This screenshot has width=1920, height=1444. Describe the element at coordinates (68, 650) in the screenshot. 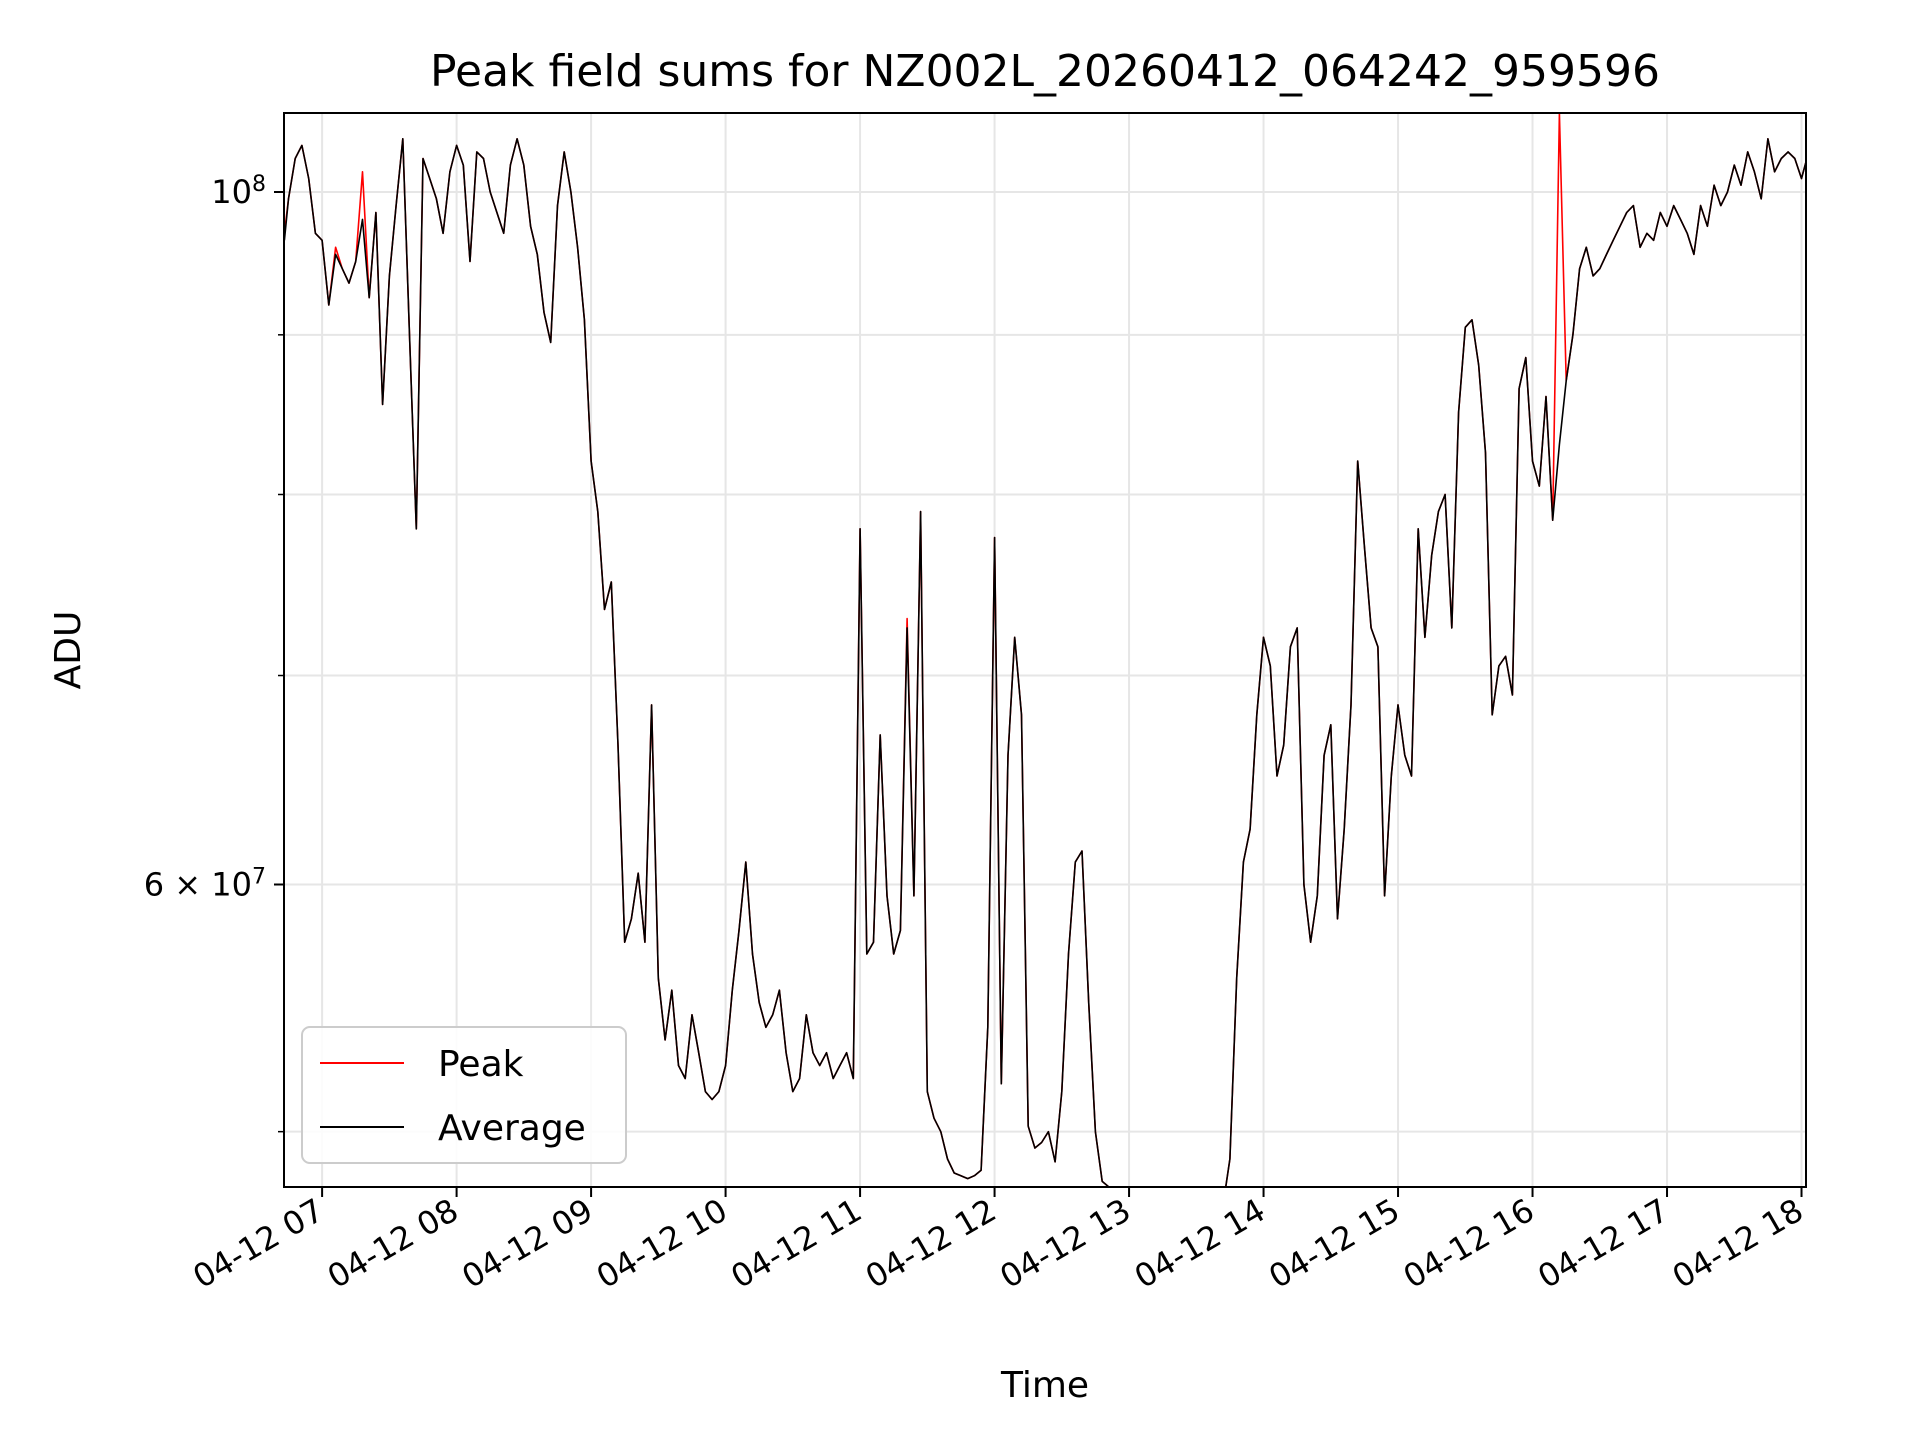

I see `y-axis-label: ADU` at that location.